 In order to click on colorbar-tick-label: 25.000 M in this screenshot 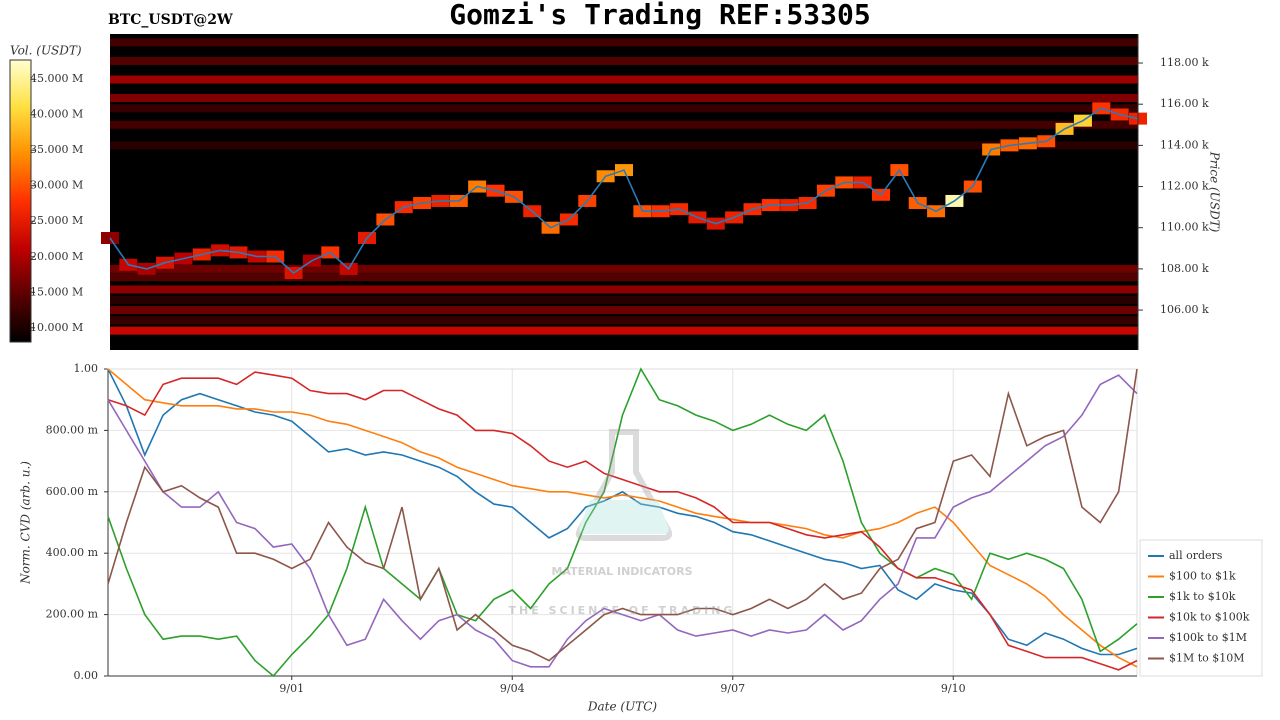, I will do `click(56, 220)`.